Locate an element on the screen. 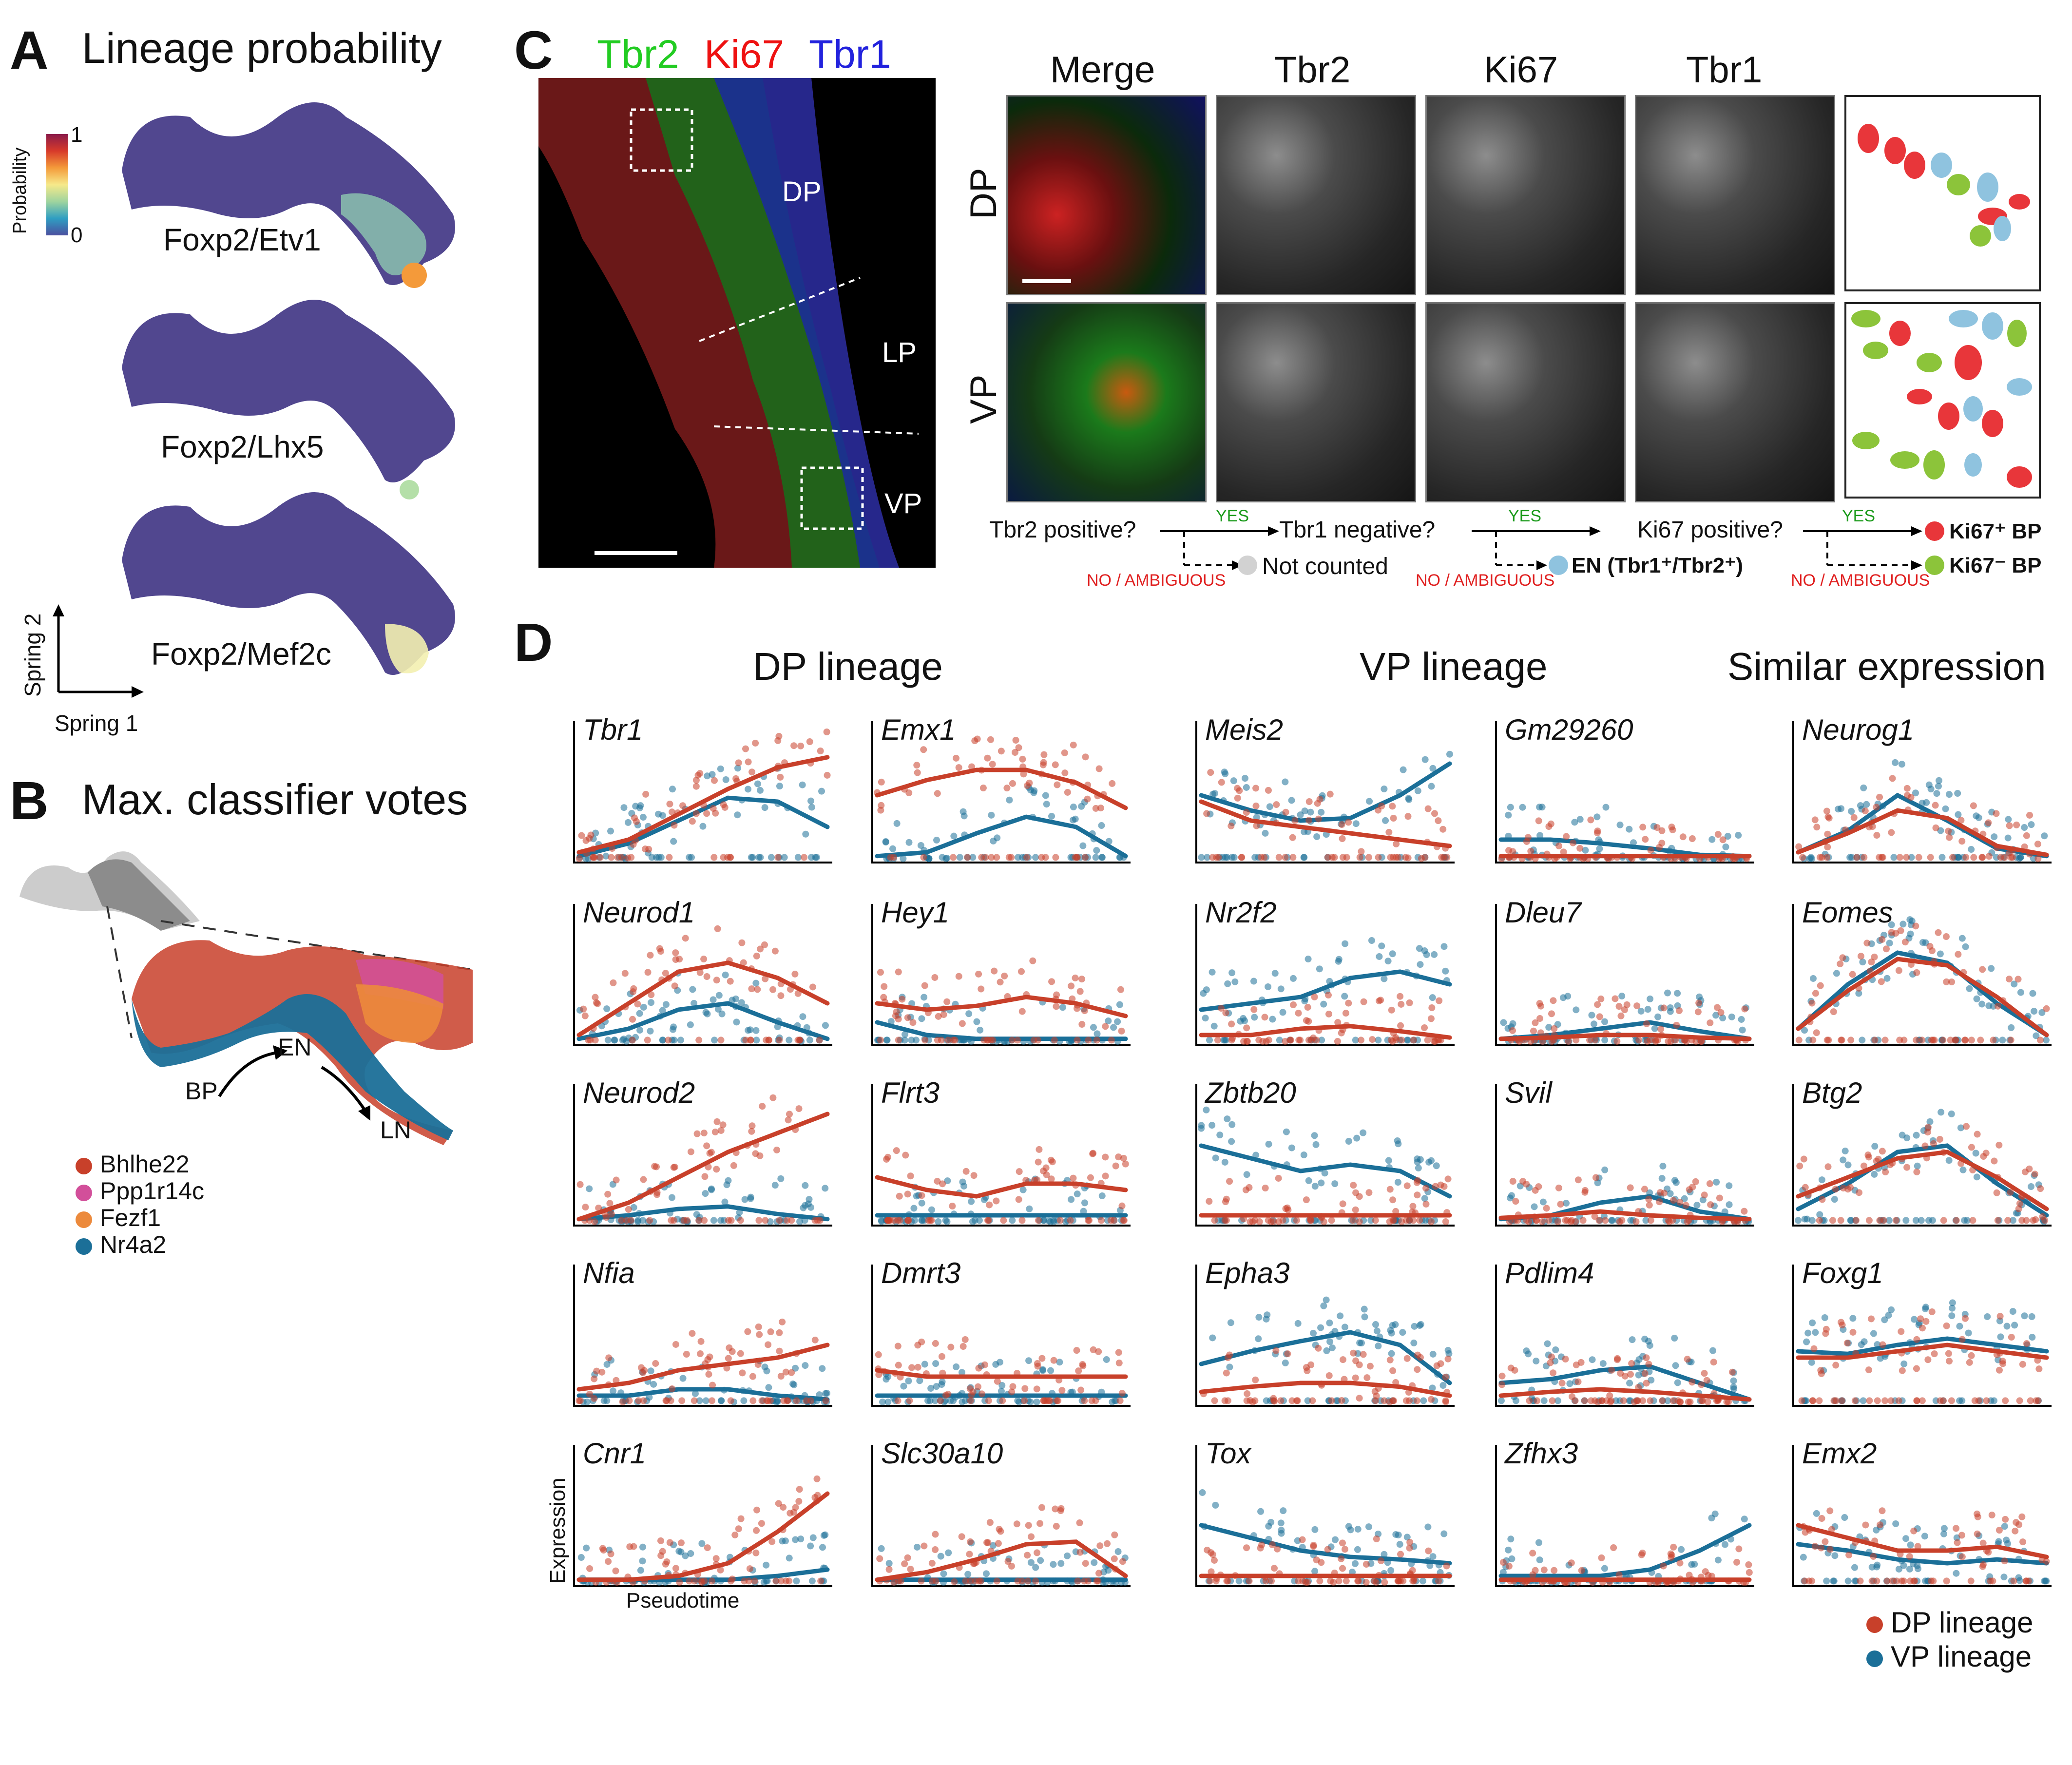  gene-label-neurod2: Neurod2 is located at coordinates (639, 1092).